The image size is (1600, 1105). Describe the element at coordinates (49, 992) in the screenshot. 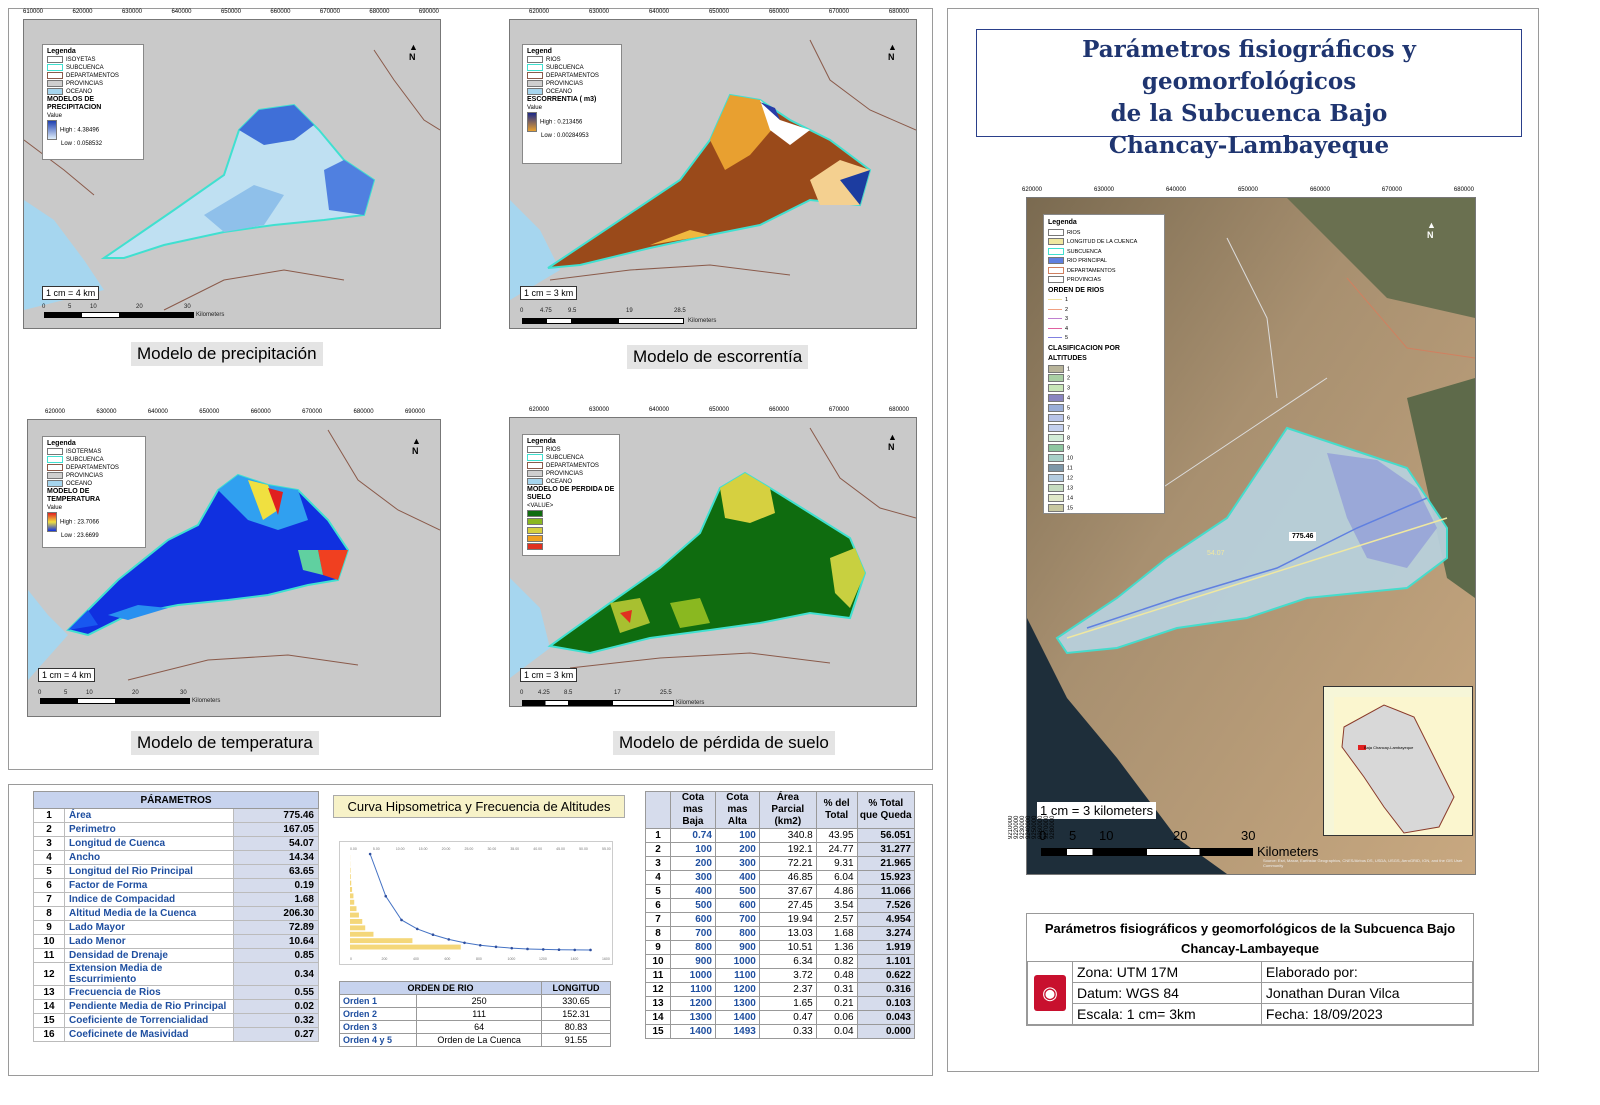

I see `param-number: 13` at that location.